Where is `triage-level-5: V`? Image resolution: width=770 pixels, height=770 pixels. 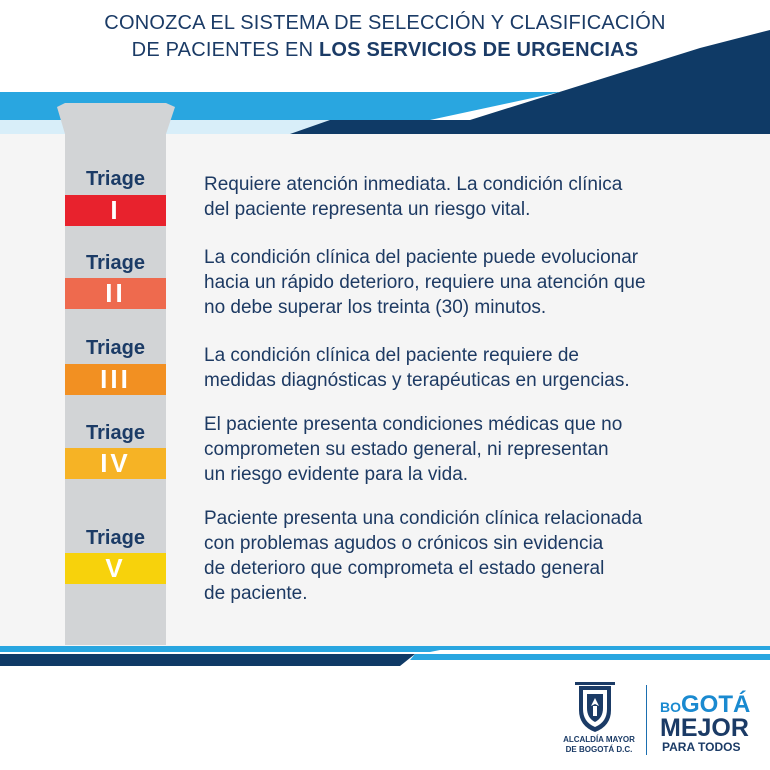 triage-level-5: V is located at coordinates (115, 568).